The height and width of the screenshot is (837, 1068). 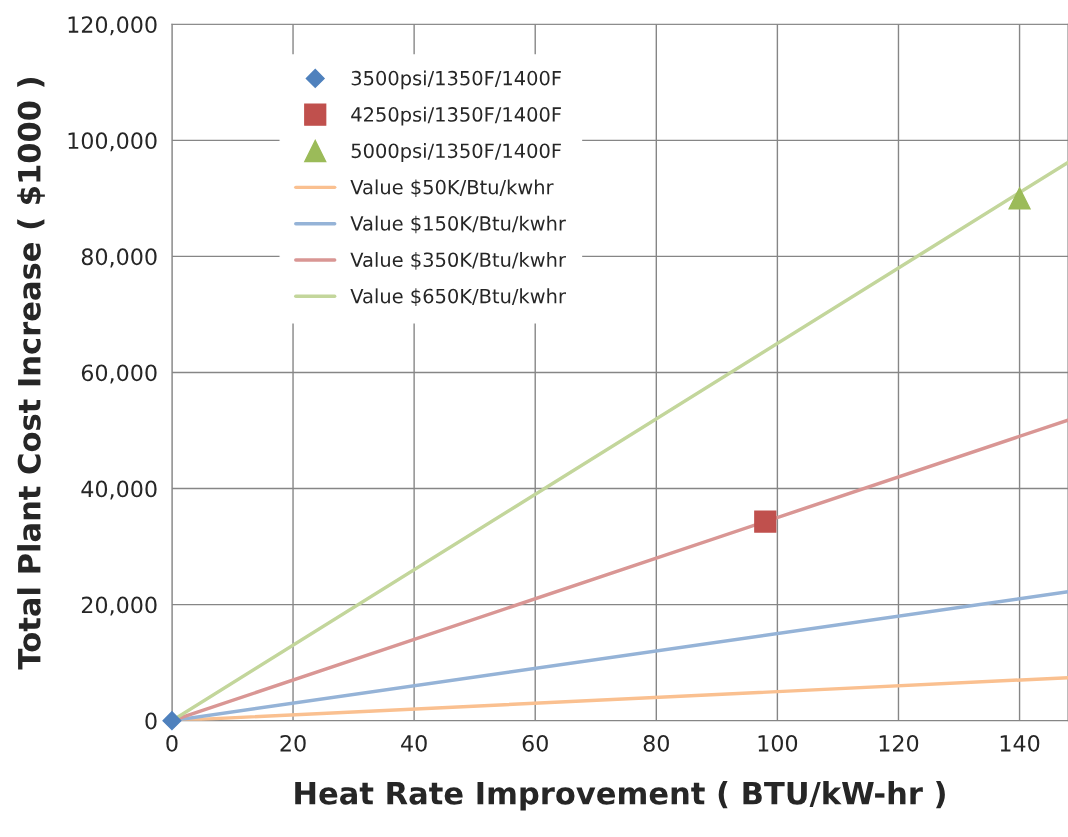 What do you see at coordinates (414, 743) in the screenshot?
I see `x-tick-label: 40` at bounding box center [414, 743].